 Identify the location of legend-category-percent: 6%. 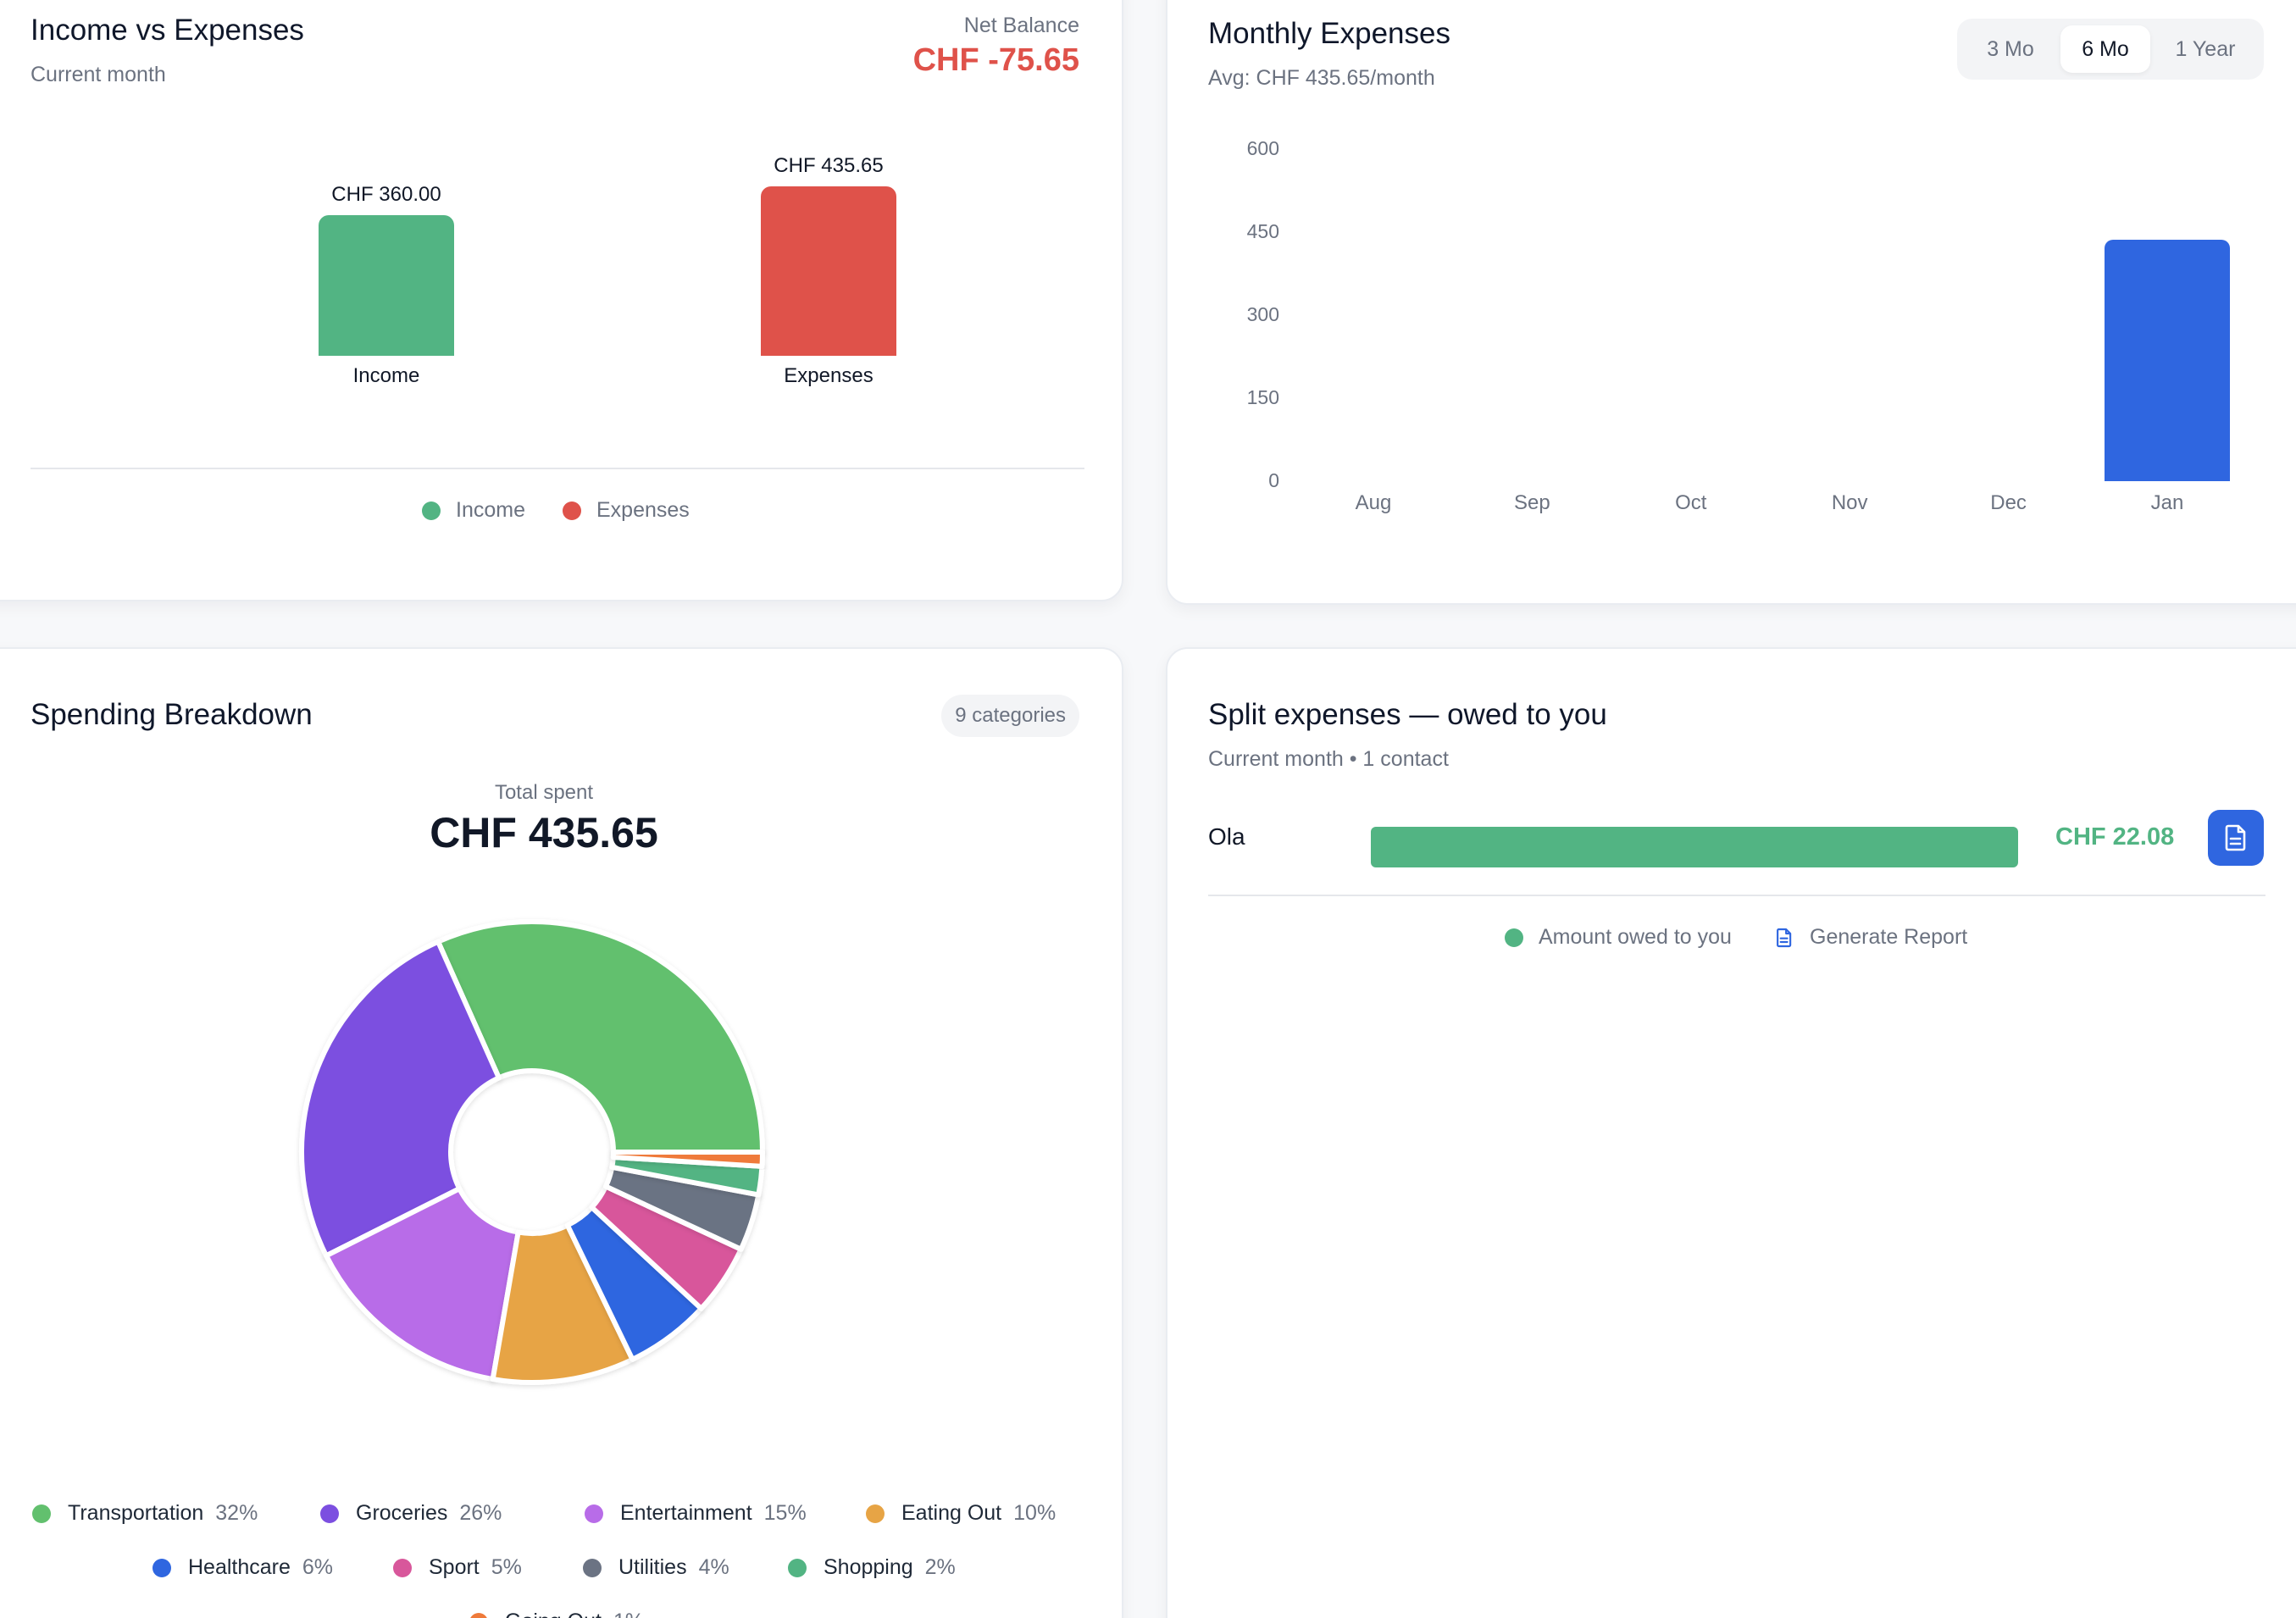
(318, 1567).